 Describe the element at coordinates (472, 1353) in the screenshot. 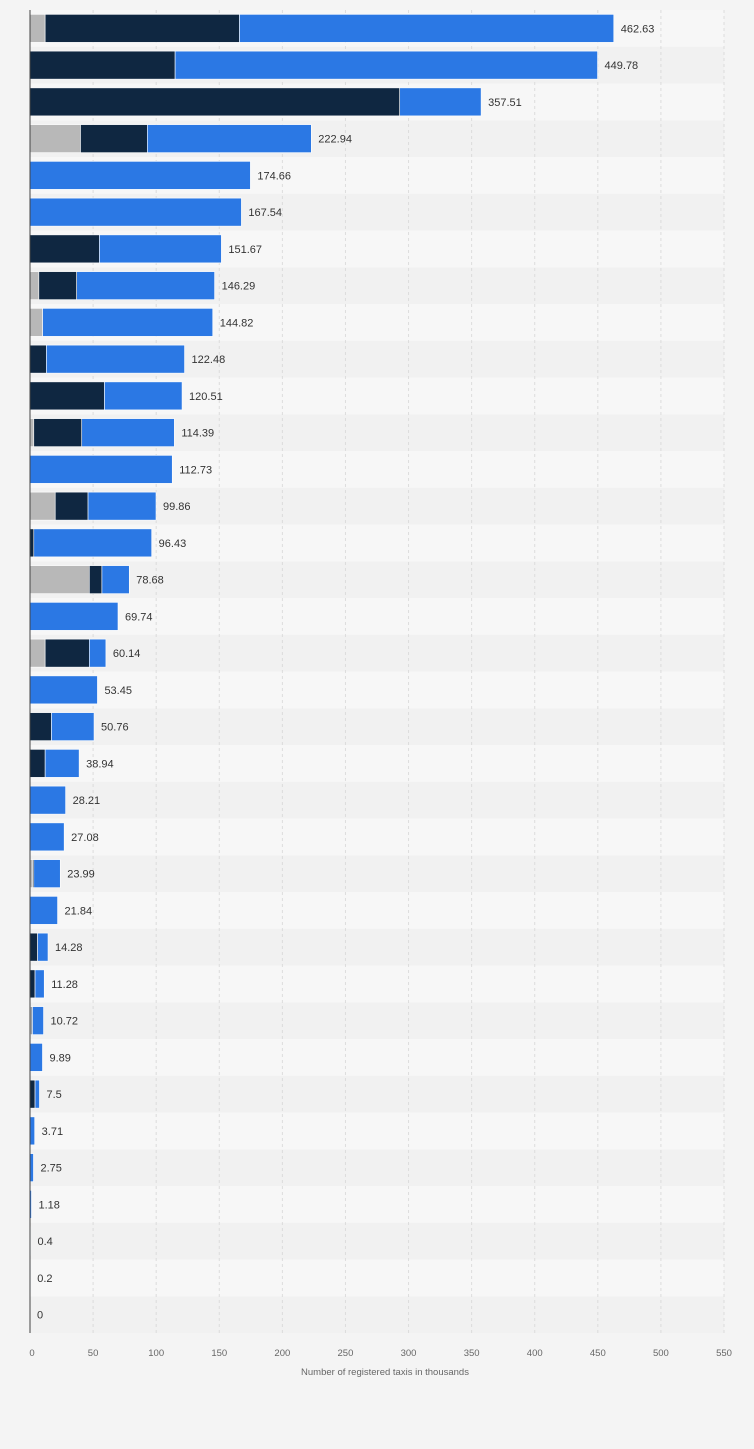

I see `x-tick-label: 350` at that location.